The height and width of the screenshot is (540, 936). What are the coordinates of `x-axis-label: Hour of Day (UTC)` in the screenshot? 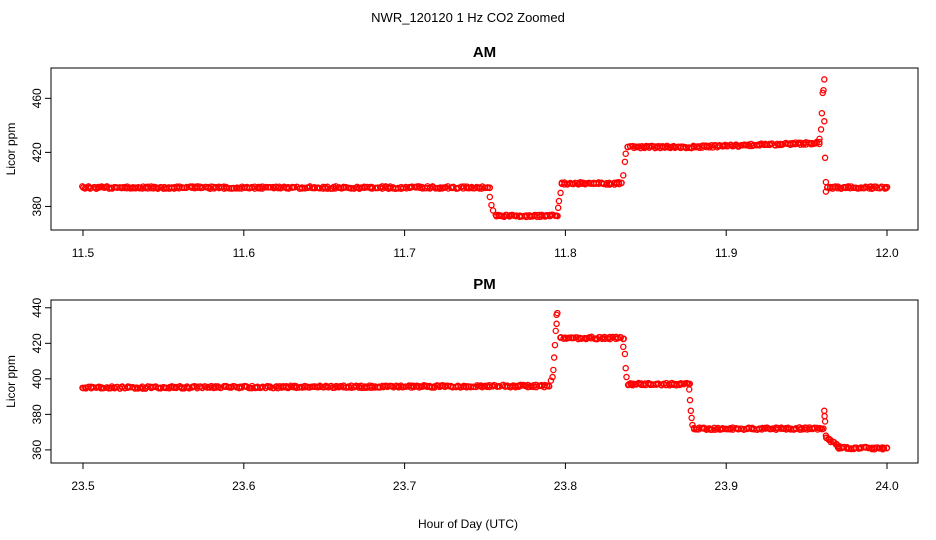 It's located at (468, 524).